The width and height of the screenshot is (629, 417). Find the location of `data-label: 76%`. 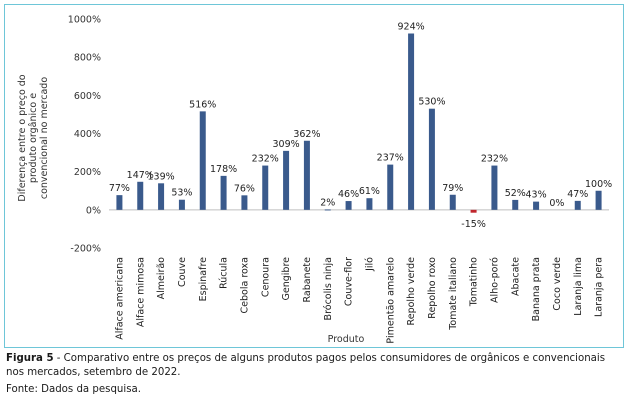

data-label: 76% is located at coordinates (244, 188).